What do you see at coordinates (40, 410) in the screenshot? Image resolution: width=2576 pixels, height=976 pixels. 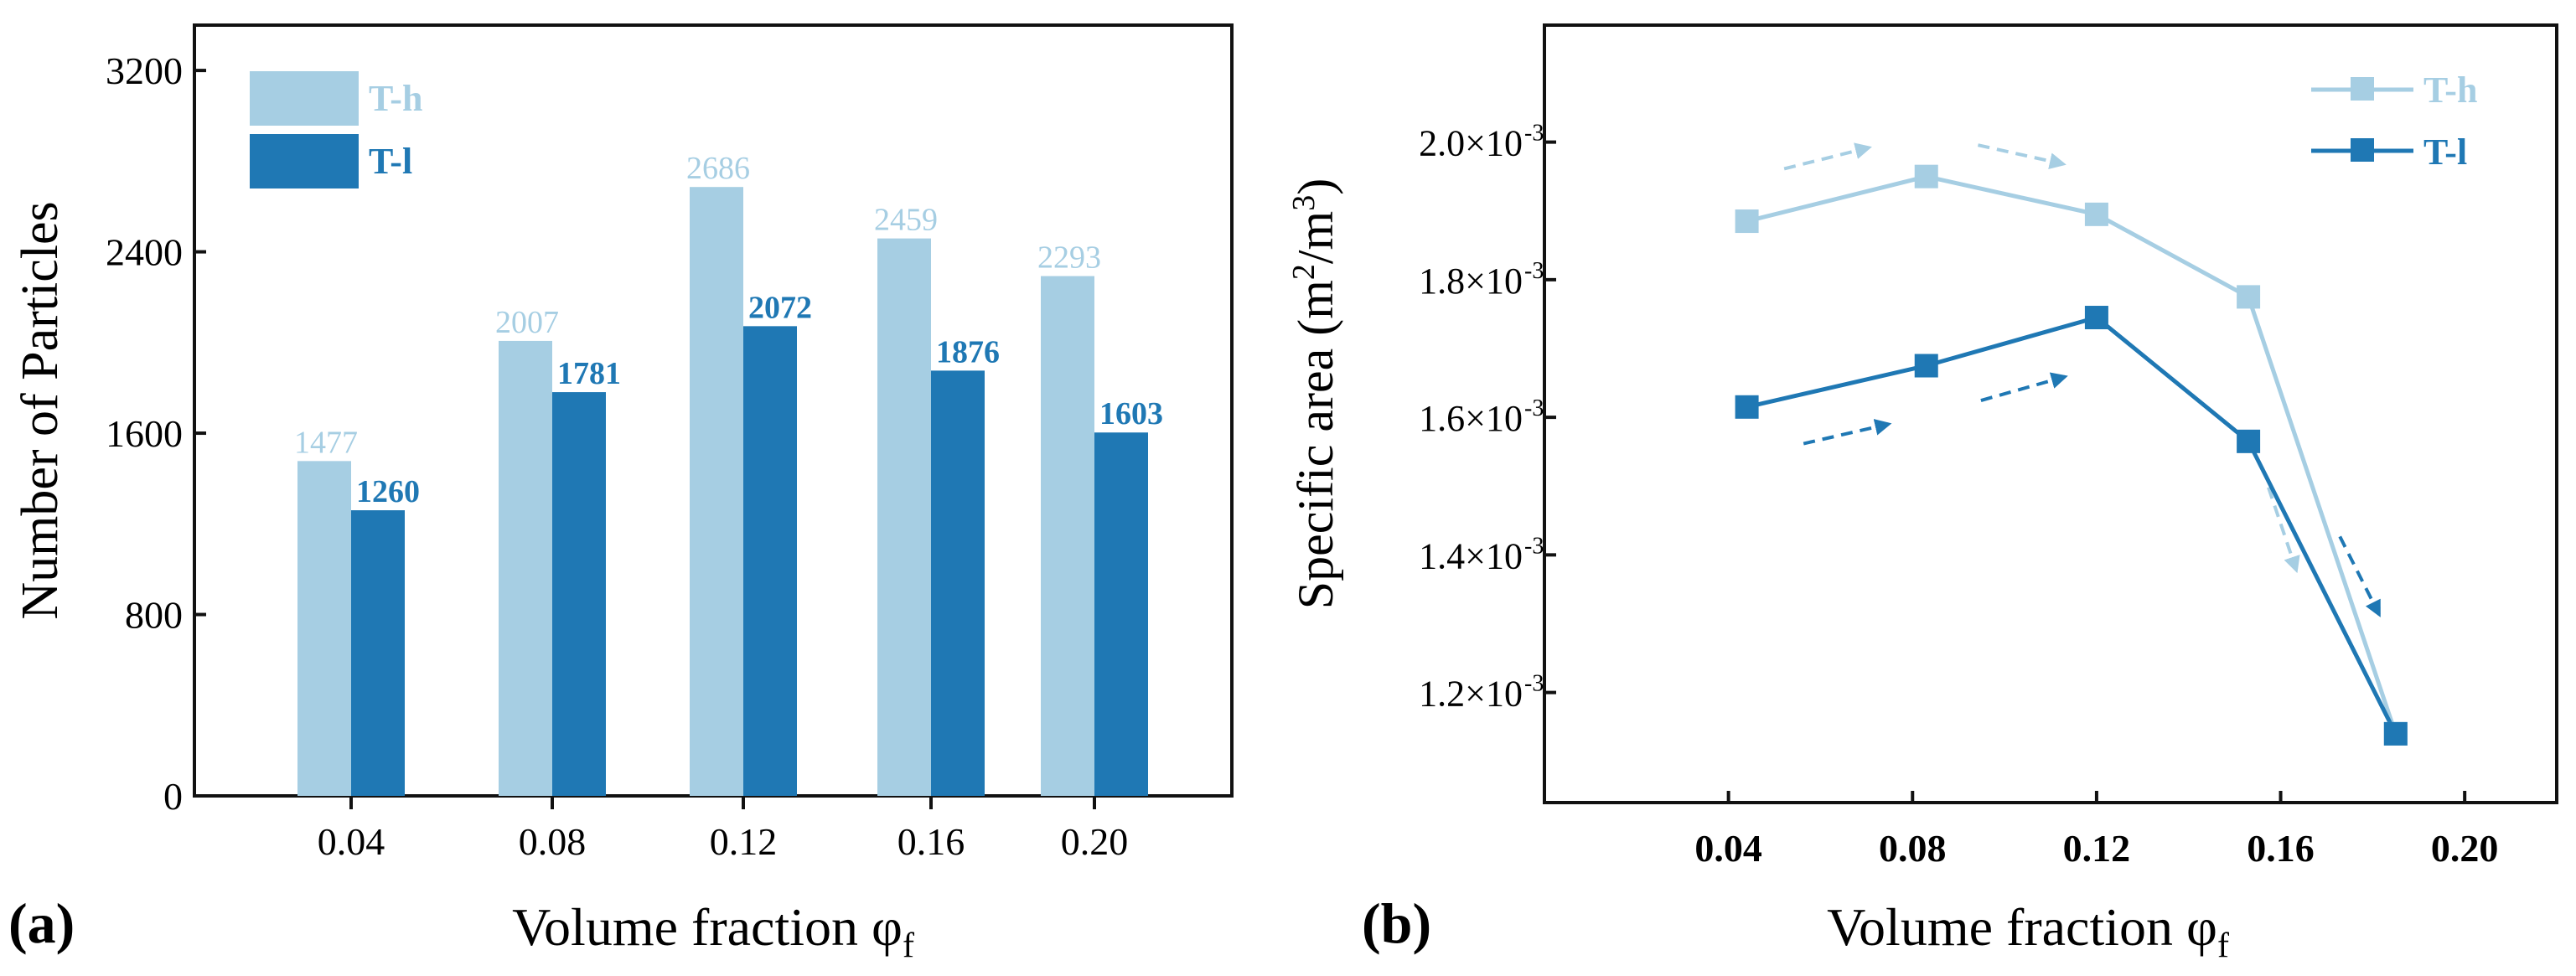 I see `panel-a-y-axis-label: Number of Particles` at bounding box center [40, 410].